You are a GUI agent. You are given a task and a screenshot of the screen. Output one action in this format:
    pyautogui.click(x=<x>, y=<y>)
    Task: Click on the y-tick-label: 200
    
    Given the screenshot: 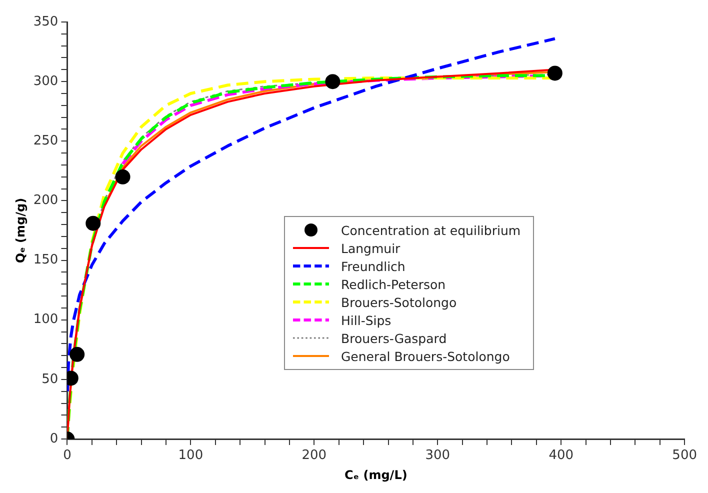 What is the action you would take?
    pyautogui.click(x=45, y=200)
    